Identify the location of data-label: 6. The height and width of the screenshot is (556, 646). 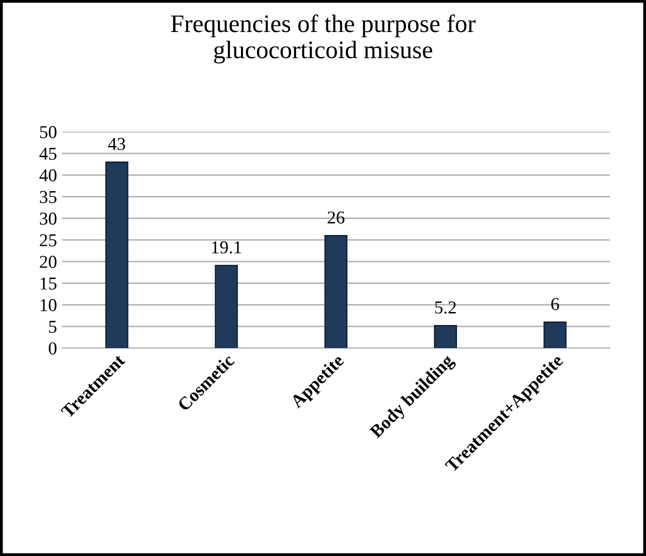
(555, 304).